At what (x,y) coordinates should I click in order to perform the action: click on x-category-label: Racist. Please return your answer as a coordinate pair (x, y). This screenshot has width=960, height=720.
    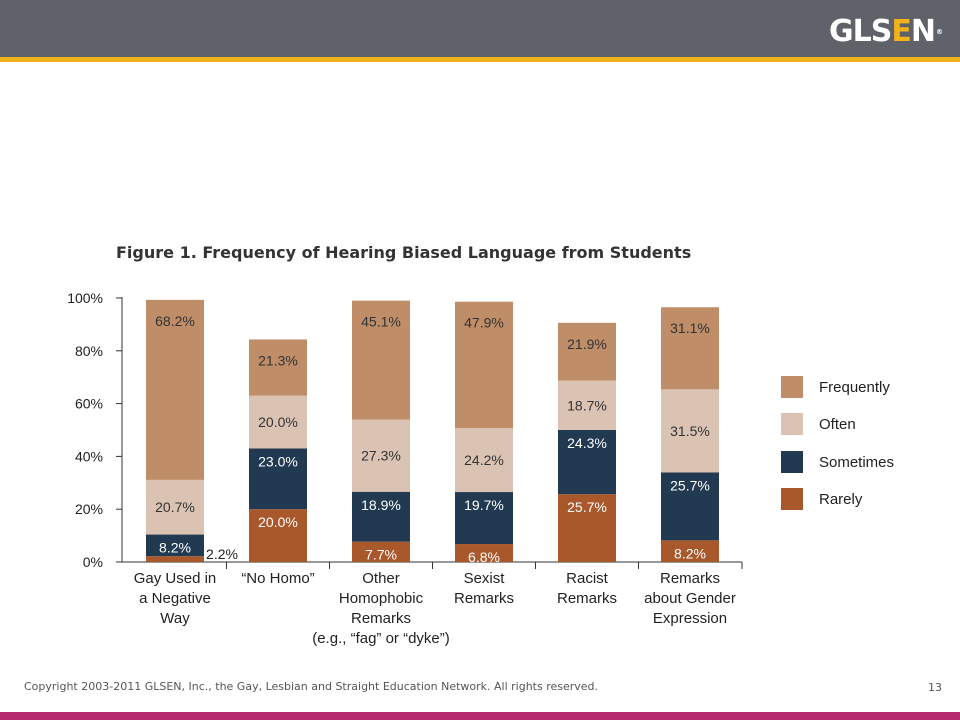
    Looking at the image, I should click on (587, 578).